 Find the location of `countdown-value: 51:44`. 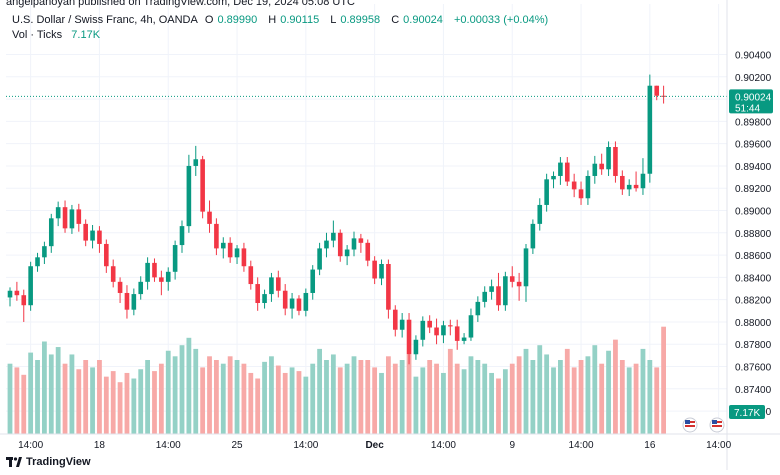

countdown-value: 51:44 is located at coordinates (747, 108).